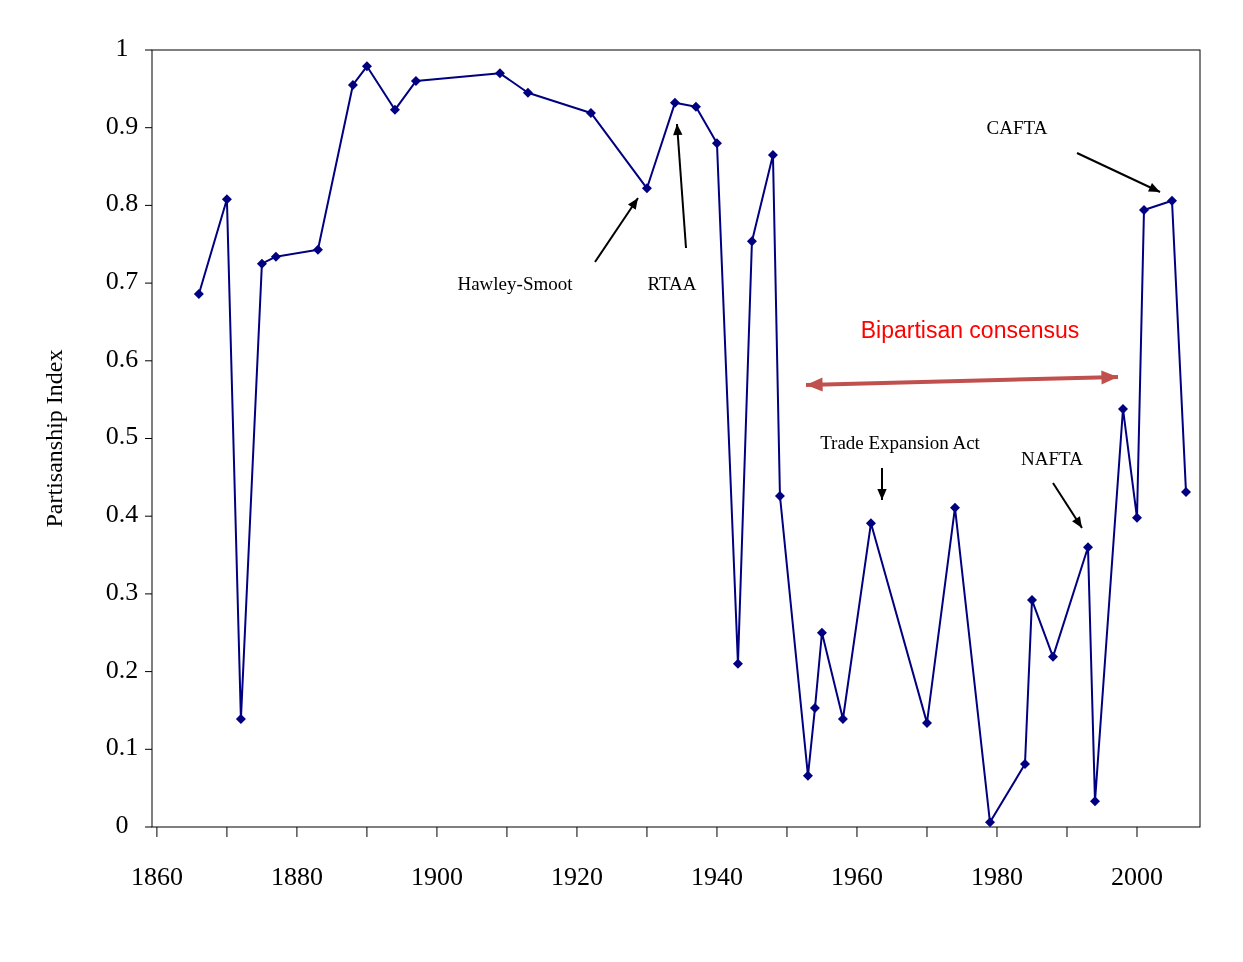  Describe the element at coordinates (716, 876) in the screenshot. I see `x-tick-label: 1940` at that location.